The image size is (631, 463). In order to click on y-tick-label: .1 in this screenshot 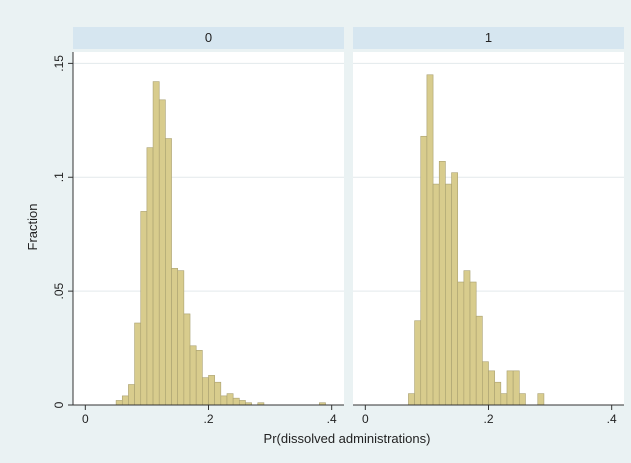, I will do `click(59, 177)`.